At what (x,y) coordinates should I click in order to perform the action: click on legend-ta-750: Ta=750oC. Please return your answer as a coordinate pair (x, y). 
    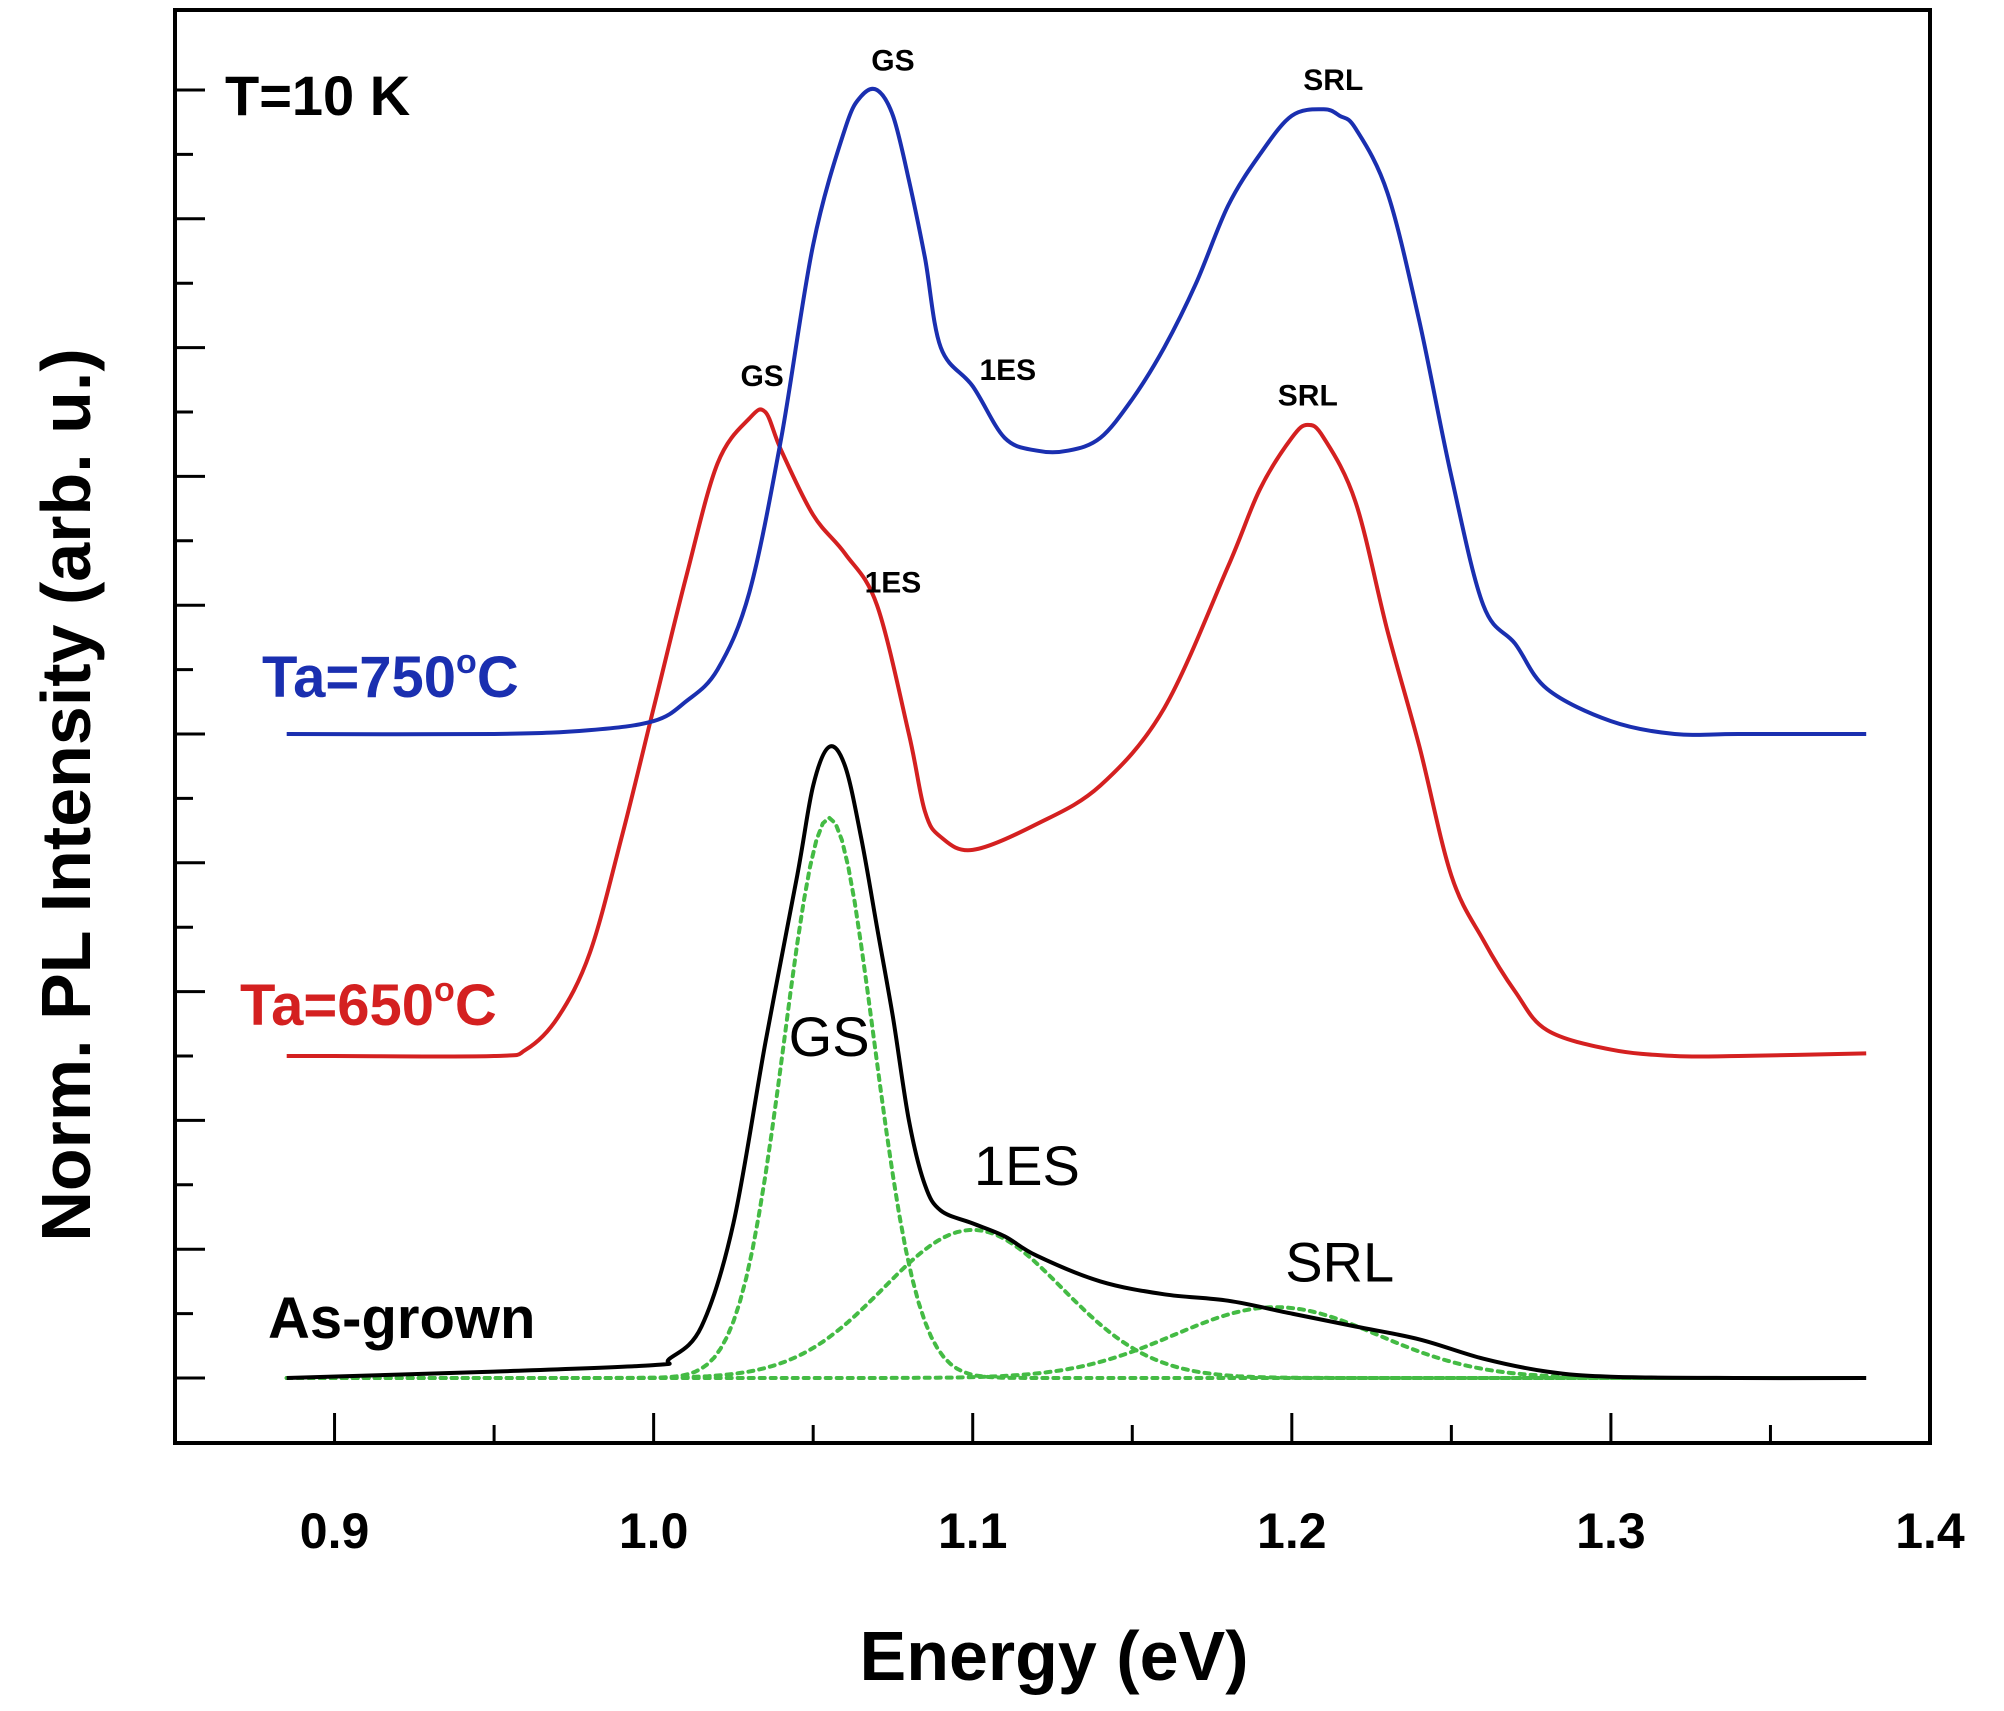
    Looking at the image, I should click on (390, 676).